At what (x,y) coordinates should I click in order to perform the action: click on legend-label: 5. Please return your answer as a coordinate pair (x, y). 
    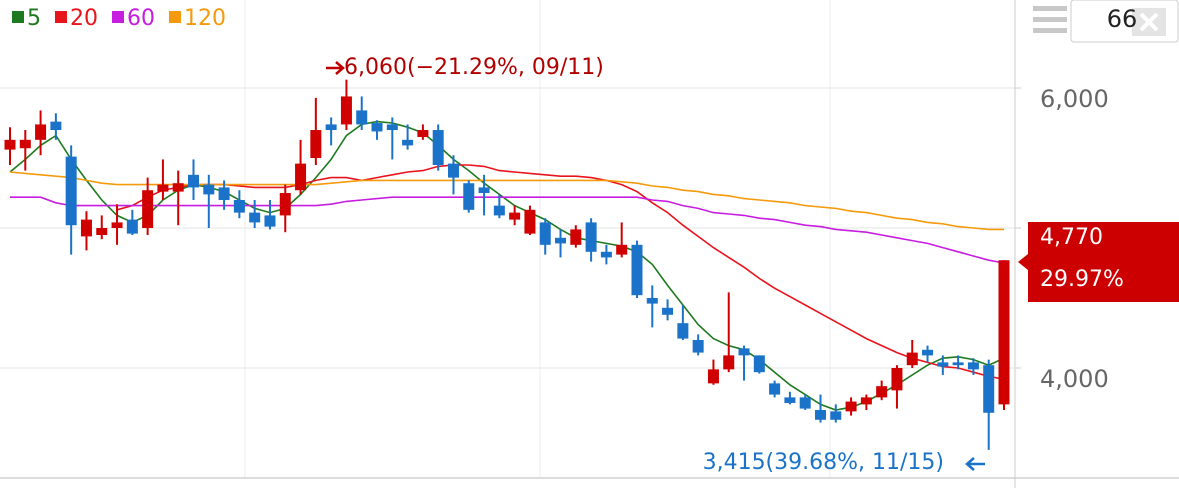
    Looking at the image, I should click on (34, 18).